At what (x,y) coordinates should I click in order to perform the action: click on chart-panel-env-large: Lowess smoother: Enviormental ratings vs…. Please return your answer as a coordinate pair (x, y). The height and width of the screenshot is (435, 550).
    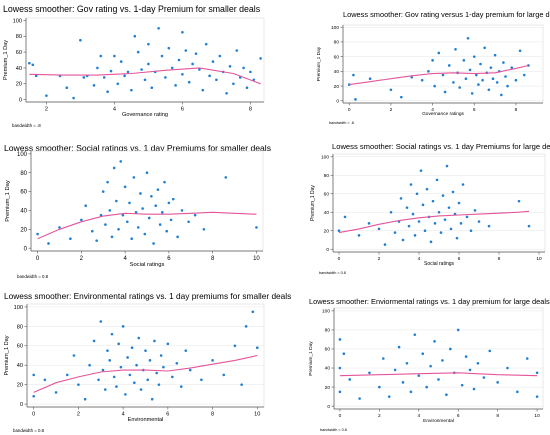
    Looking at the image, I should click on (427, 363).